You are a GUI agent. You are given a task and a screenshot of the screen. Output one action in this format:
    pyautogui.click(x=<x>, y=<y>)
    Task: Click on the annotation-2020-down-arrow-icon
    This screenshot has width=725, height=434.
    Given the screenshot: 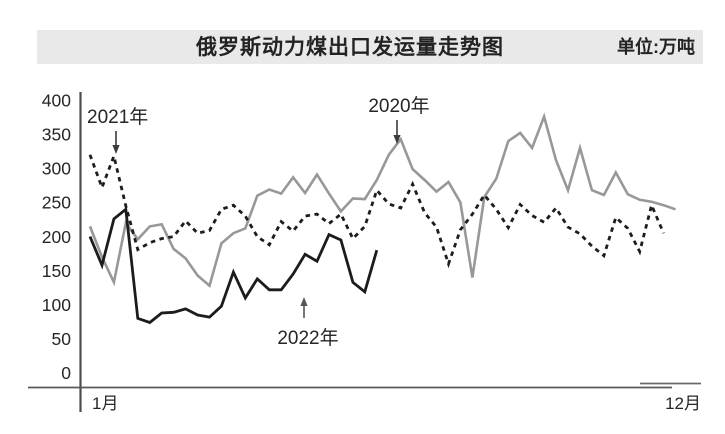 What is the action you would take?
    pyautogui.click(x=397, y=132)
    